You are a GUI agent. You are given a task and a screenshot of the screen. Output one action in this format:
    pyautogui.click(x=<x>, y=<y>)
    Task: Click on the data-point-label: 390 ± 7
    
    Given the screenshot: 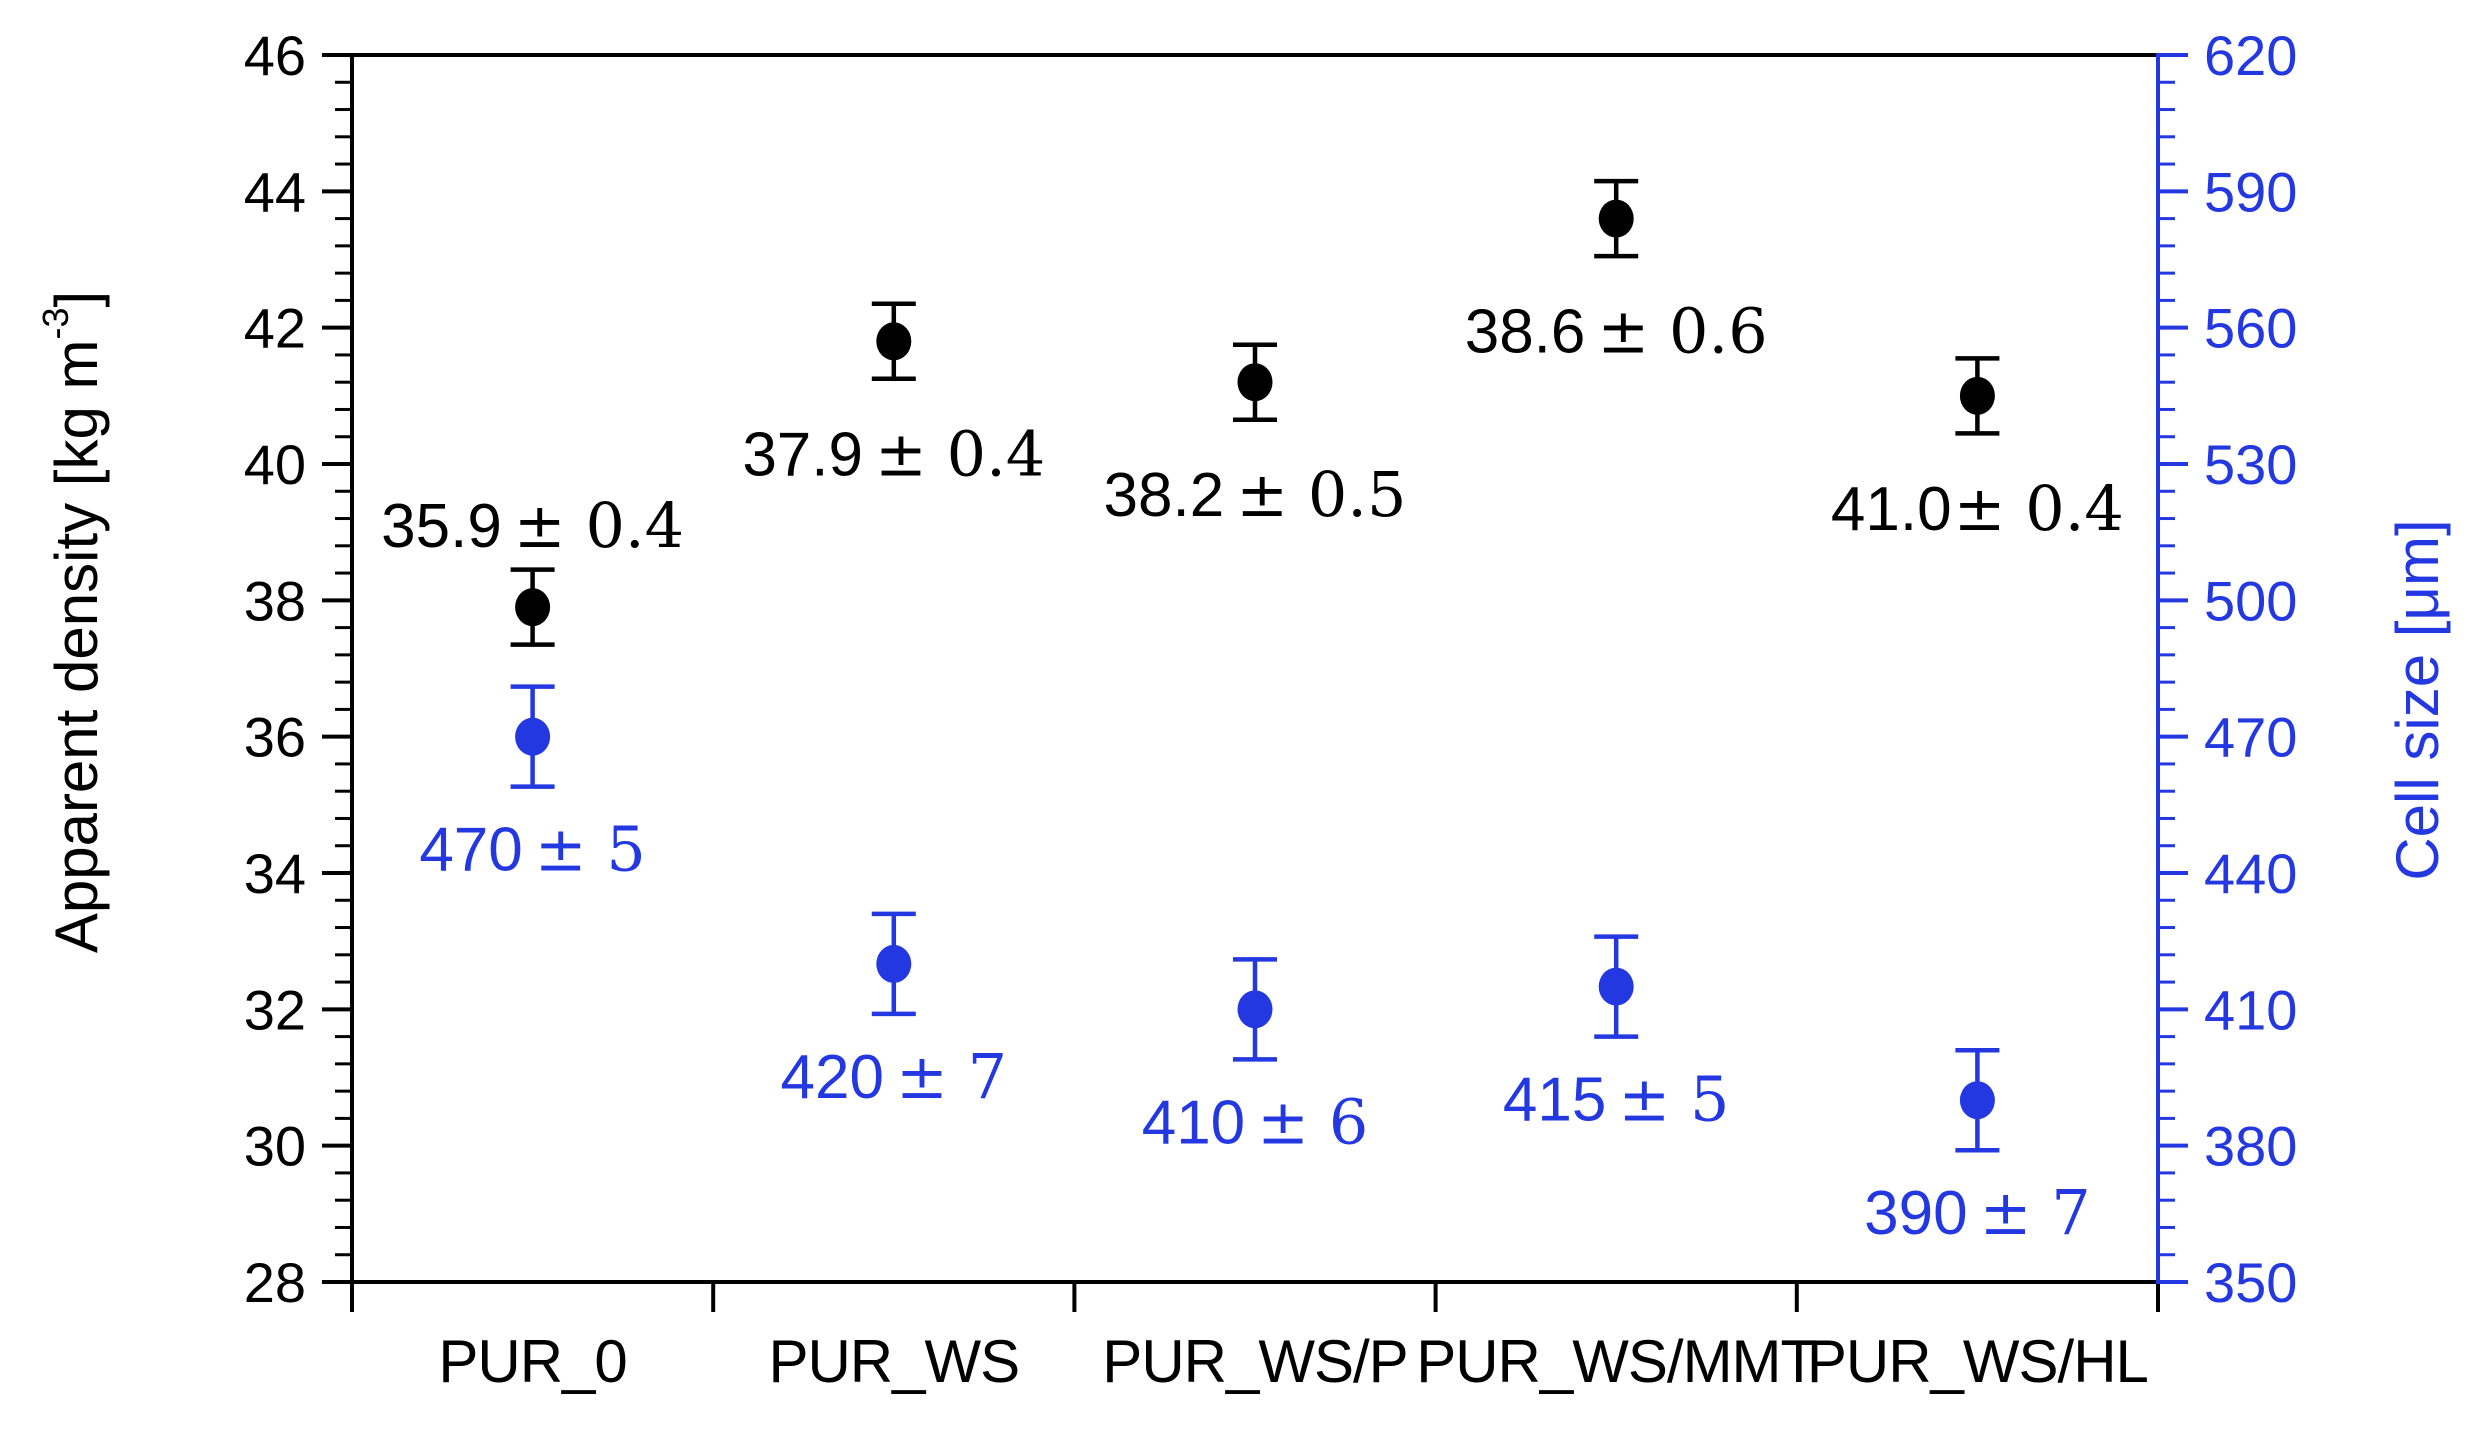 What is the action you would take?
    pyautogui.click(x=1977, y=1212)
    